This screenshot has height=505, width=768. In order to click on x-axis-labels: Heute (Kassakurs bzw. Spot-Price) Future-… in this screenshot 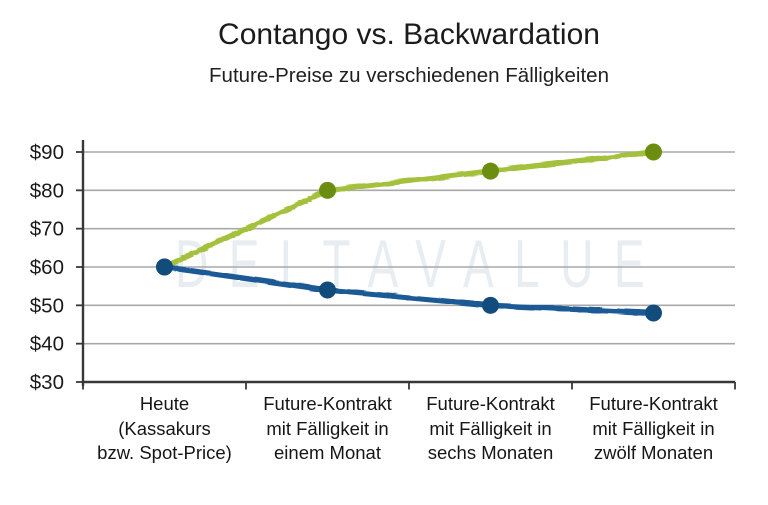, I will do `click(409, 429)`.